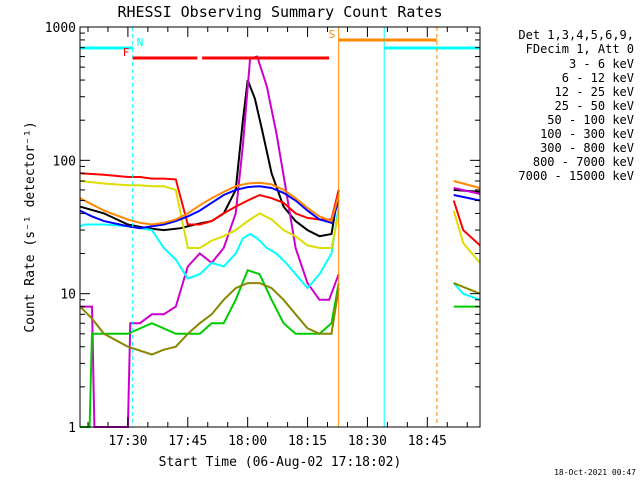 The image size is (640, 480). I want to click on y-tick-label: 1000, so click(60, 28).